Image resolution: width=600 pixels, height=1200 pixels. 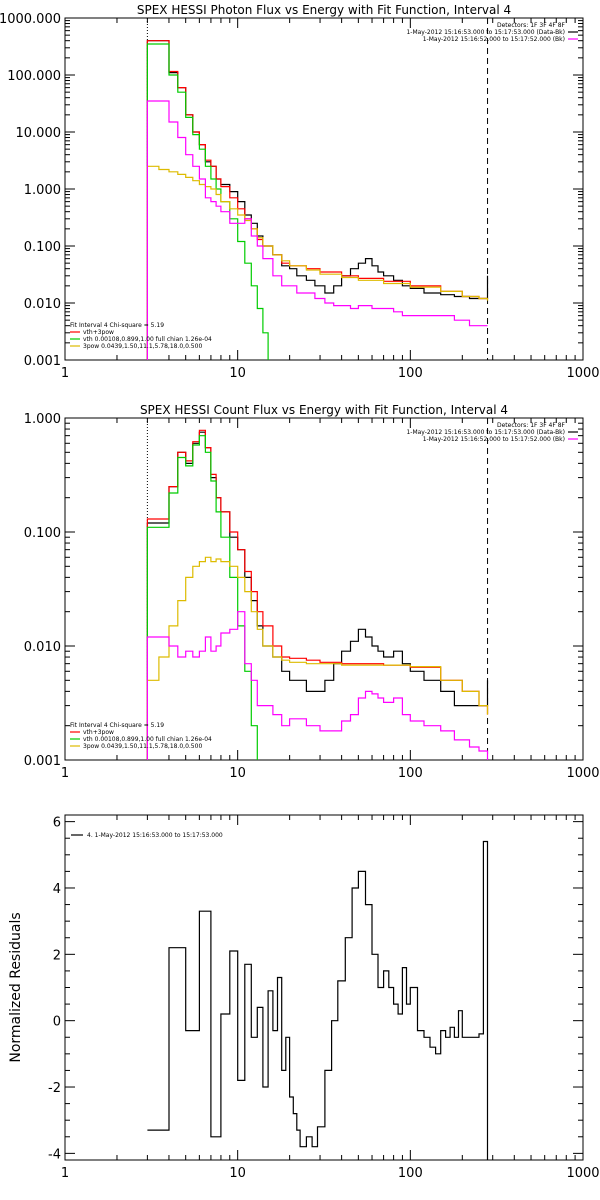 I want to click on y-tick-label: 1000.000, so click(x=30, y=19).